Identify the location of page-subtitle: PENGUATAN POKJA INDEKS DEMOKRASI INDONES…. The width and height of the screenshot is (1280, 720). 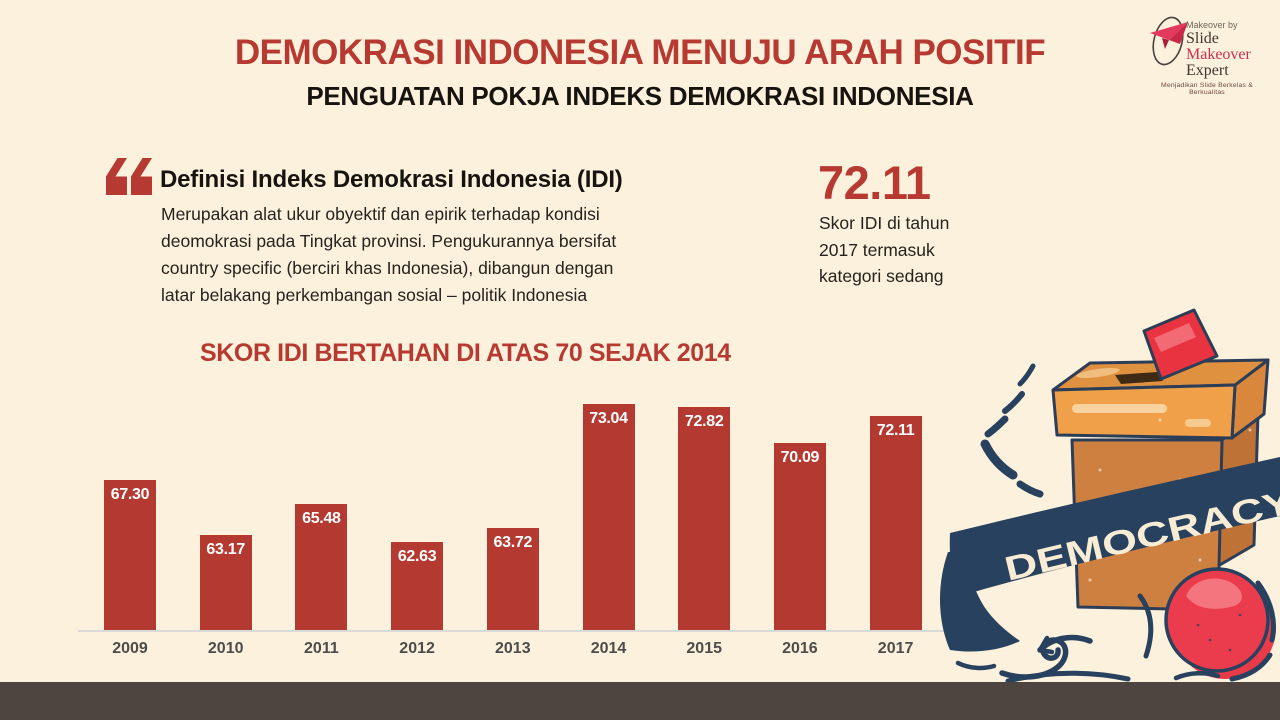
(640, 96).